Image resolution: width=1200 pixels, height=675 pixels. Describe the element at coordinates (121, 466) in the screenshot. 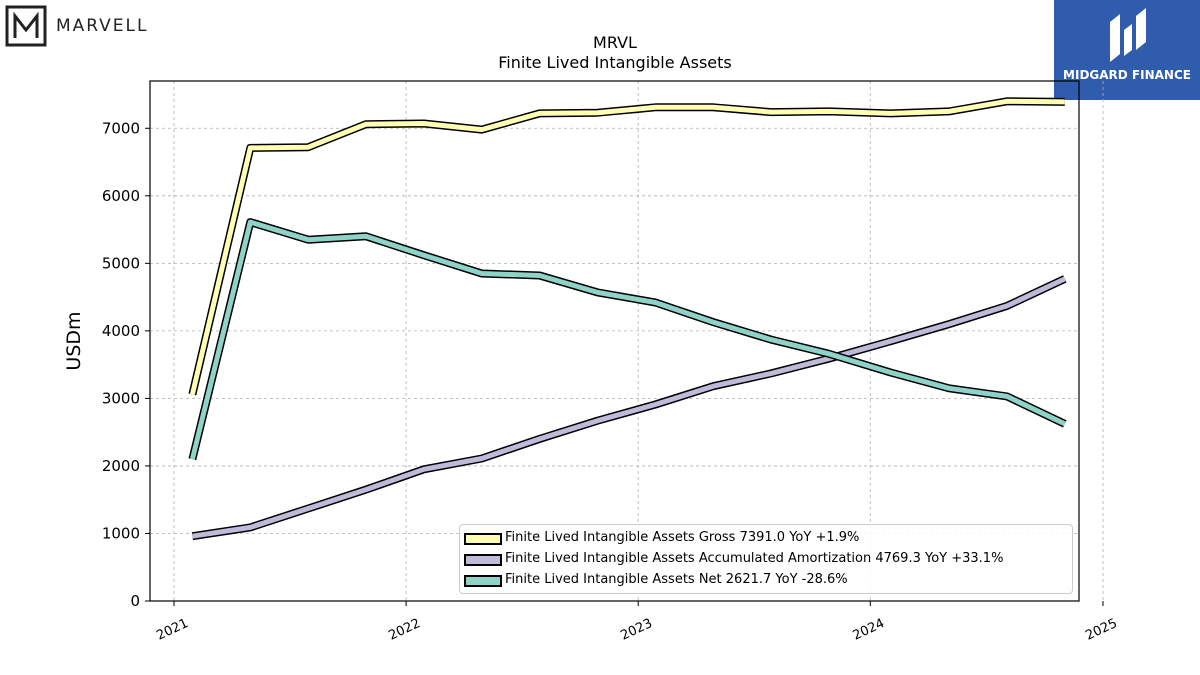

I see `y-tick-label: 2000` at that location.